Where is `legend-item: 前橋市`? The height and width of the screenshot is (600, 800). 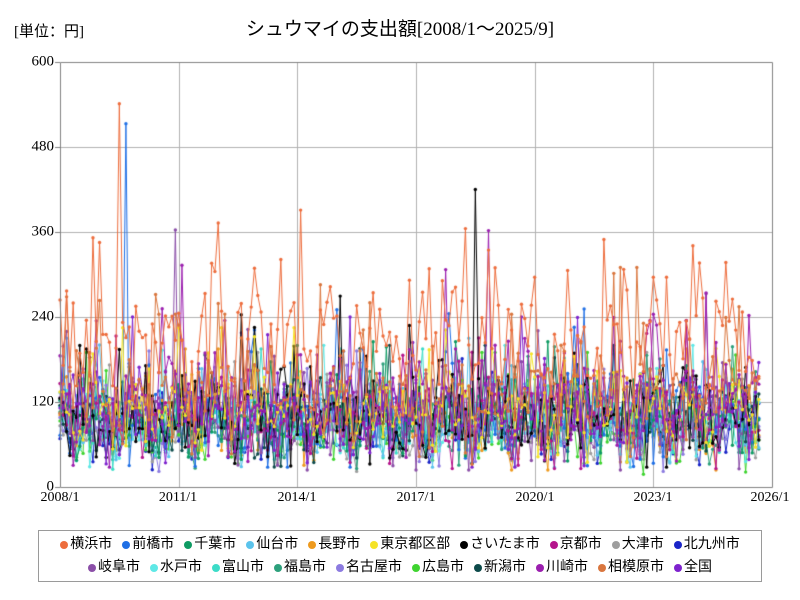 legend-item: 前橋市 is located at coordinates (148, 544).